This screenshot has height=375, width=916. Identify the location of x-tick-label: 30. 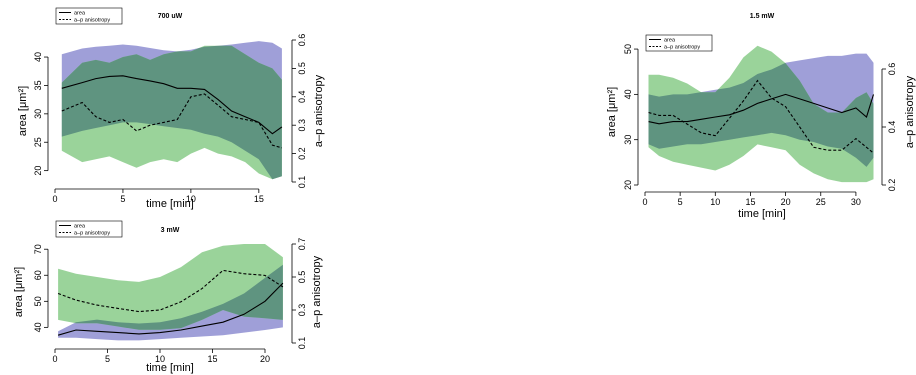
(856, 202).